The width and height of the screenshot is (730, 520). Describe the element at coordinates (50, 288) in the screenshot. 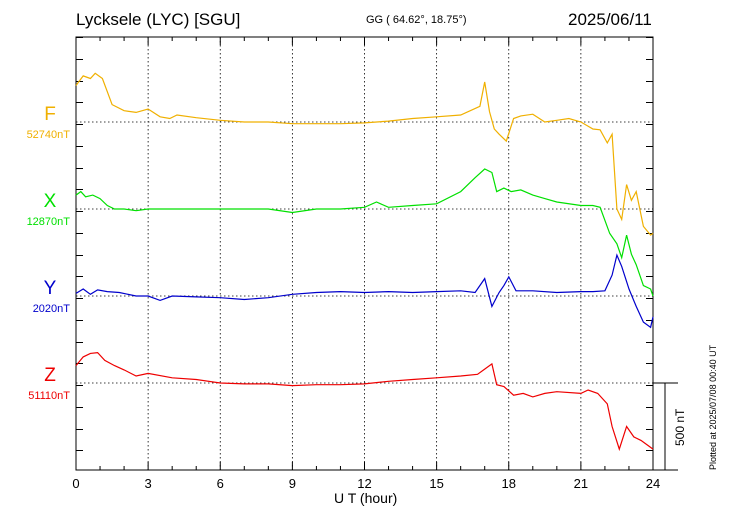

I see `component-letter-y: Y` at that location.